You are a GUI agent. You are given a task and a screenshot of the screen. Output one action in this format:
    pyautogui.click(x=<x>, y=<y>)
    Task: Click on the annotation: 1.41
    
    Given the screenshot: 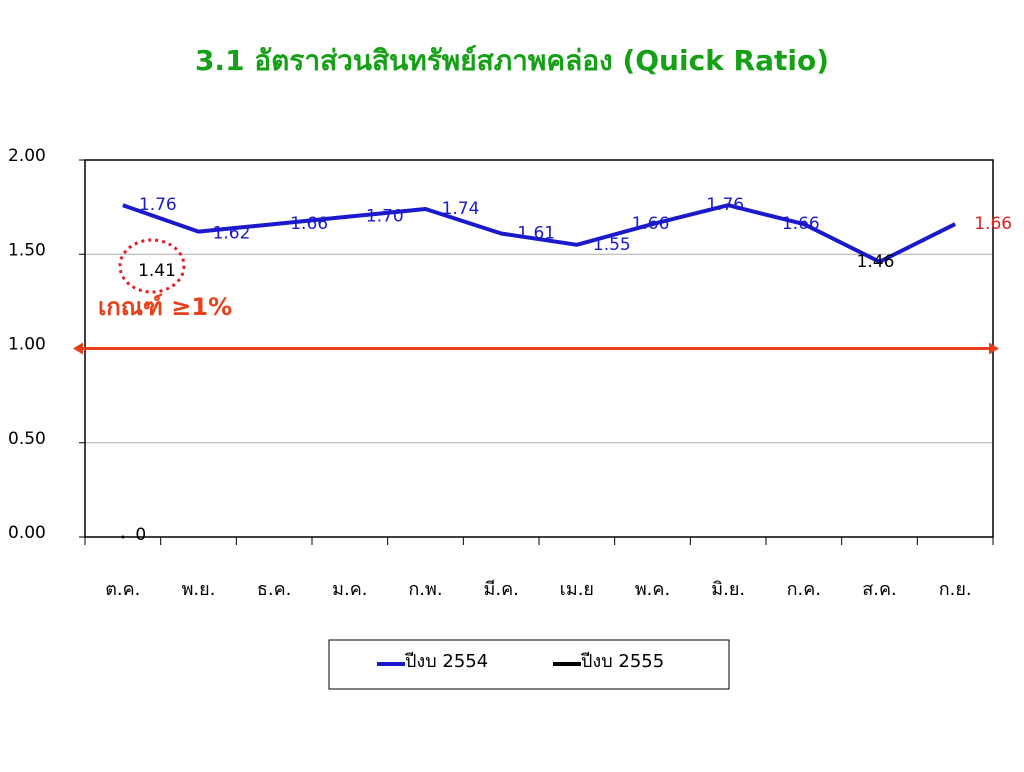 What is the action you would take?
    pyautogui.click(x=157, y=271)
    